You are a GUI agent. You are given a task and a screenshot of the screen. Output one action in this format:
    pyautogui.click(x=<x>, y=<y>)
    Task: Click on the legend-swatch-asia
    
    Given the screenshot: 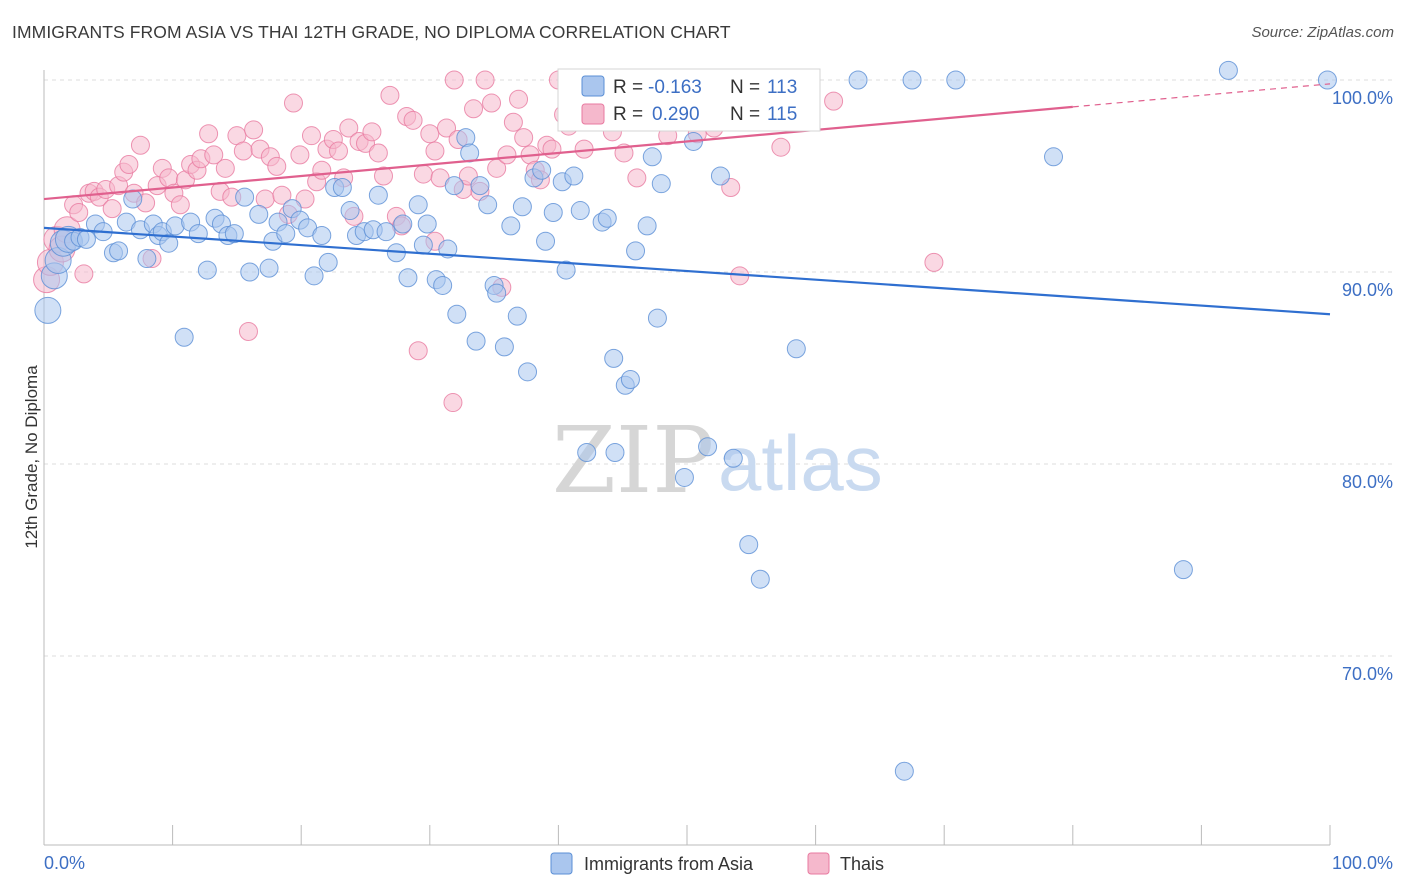 What is the action you would take?
    pyautogui.click(x=593, y=86)
    